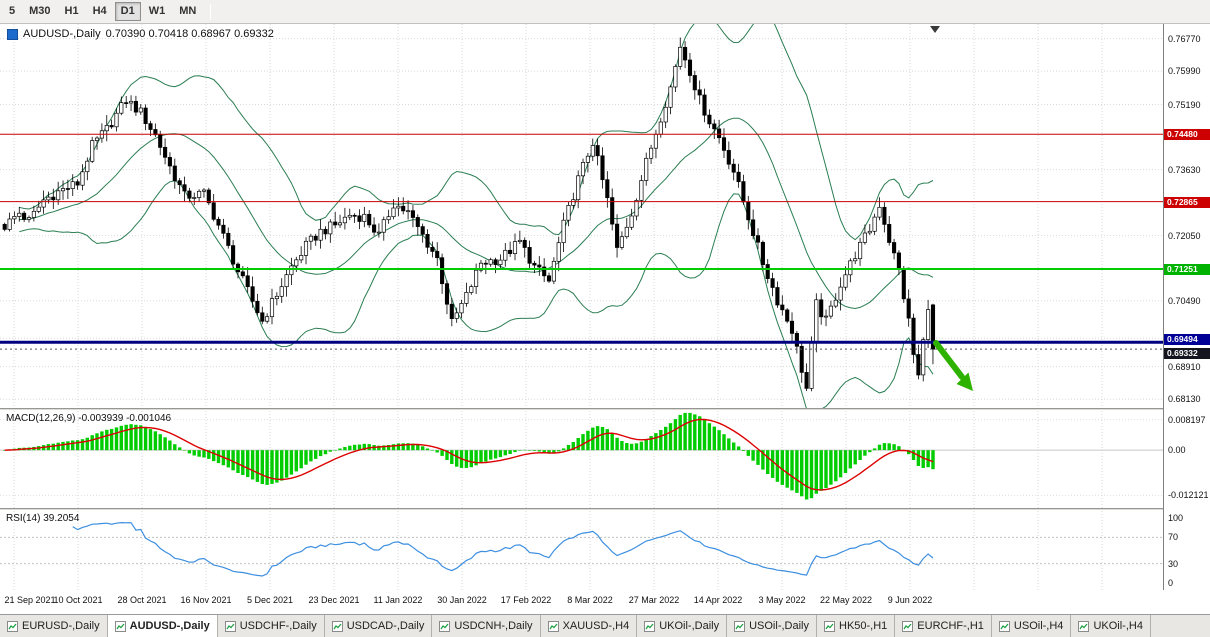 The width and height of the screenshot is (1210, 637). What do you see at coordinates (142, 600) in the screenshot?
I see `date-axis-label: 28 Oct 2021` at bounding box center [142, 600].